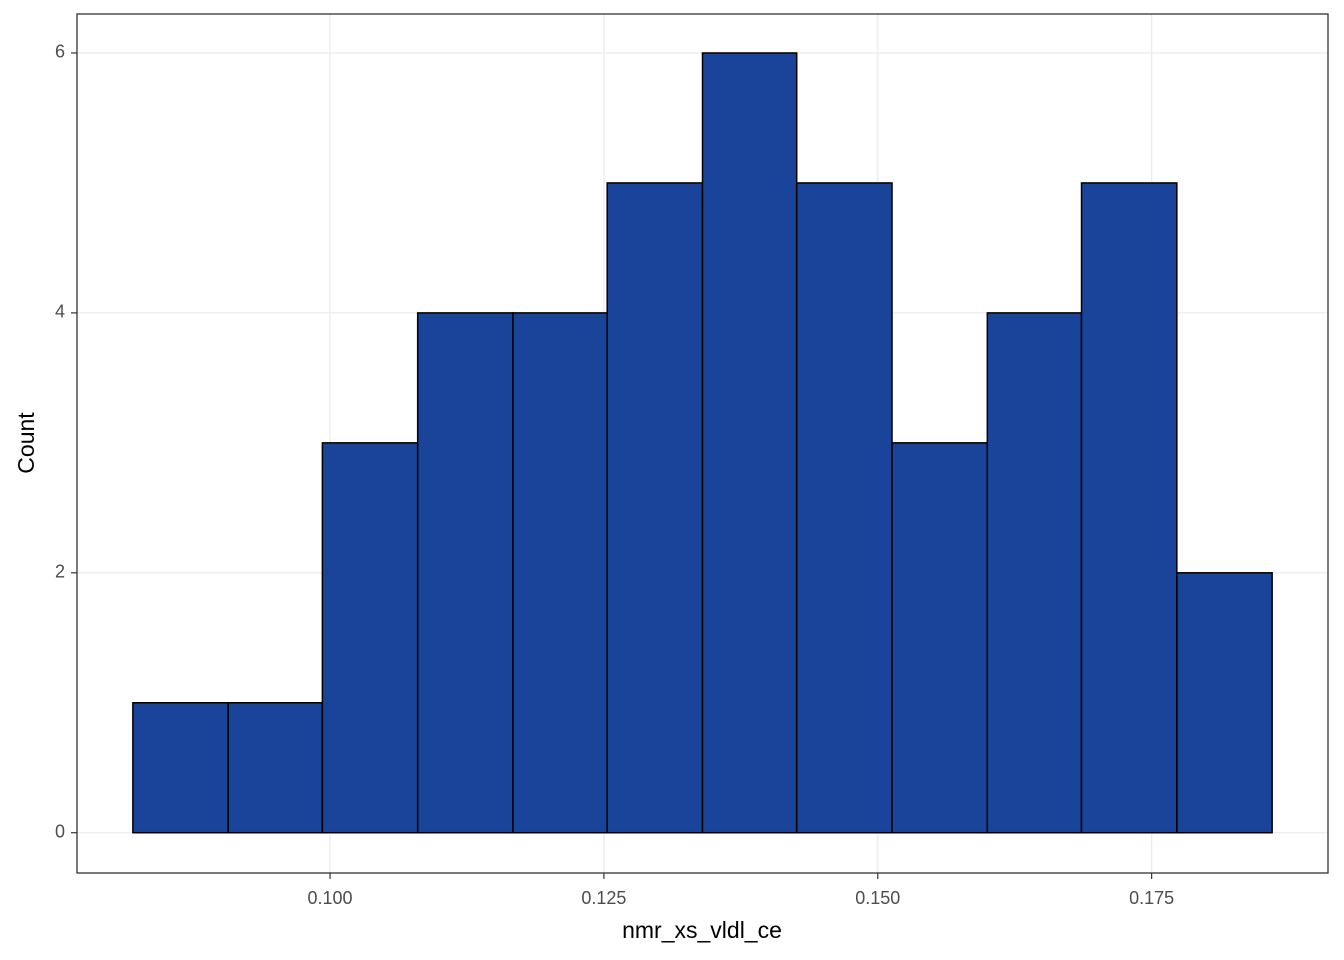  I want to click on y-tick-label: 2, so click(60, 572).